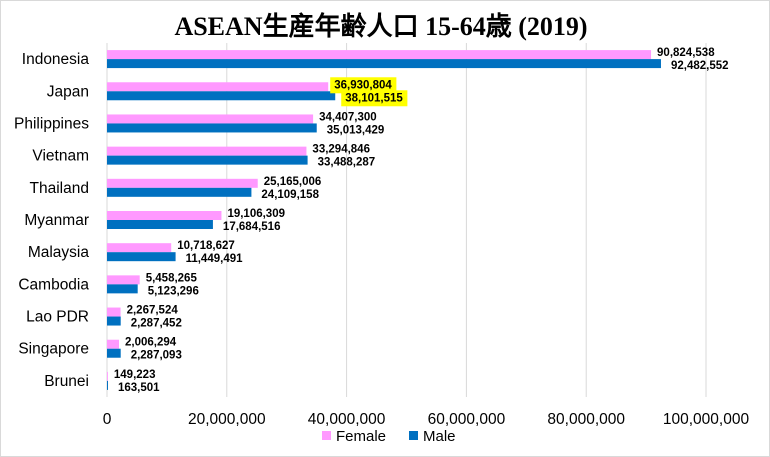  Describe the element at coordinates (173, 291) in the screenshot. I see `data-label-male: 5,123,296` at that location.